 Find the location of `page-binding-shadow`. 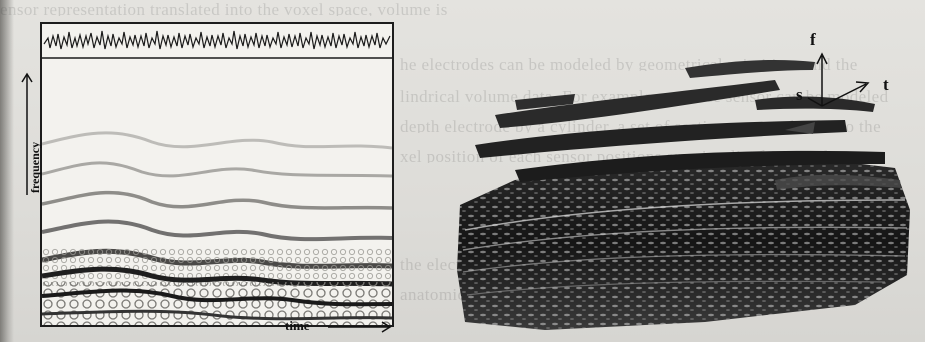

page-binding-shadow is located at coordinates (7, 171).